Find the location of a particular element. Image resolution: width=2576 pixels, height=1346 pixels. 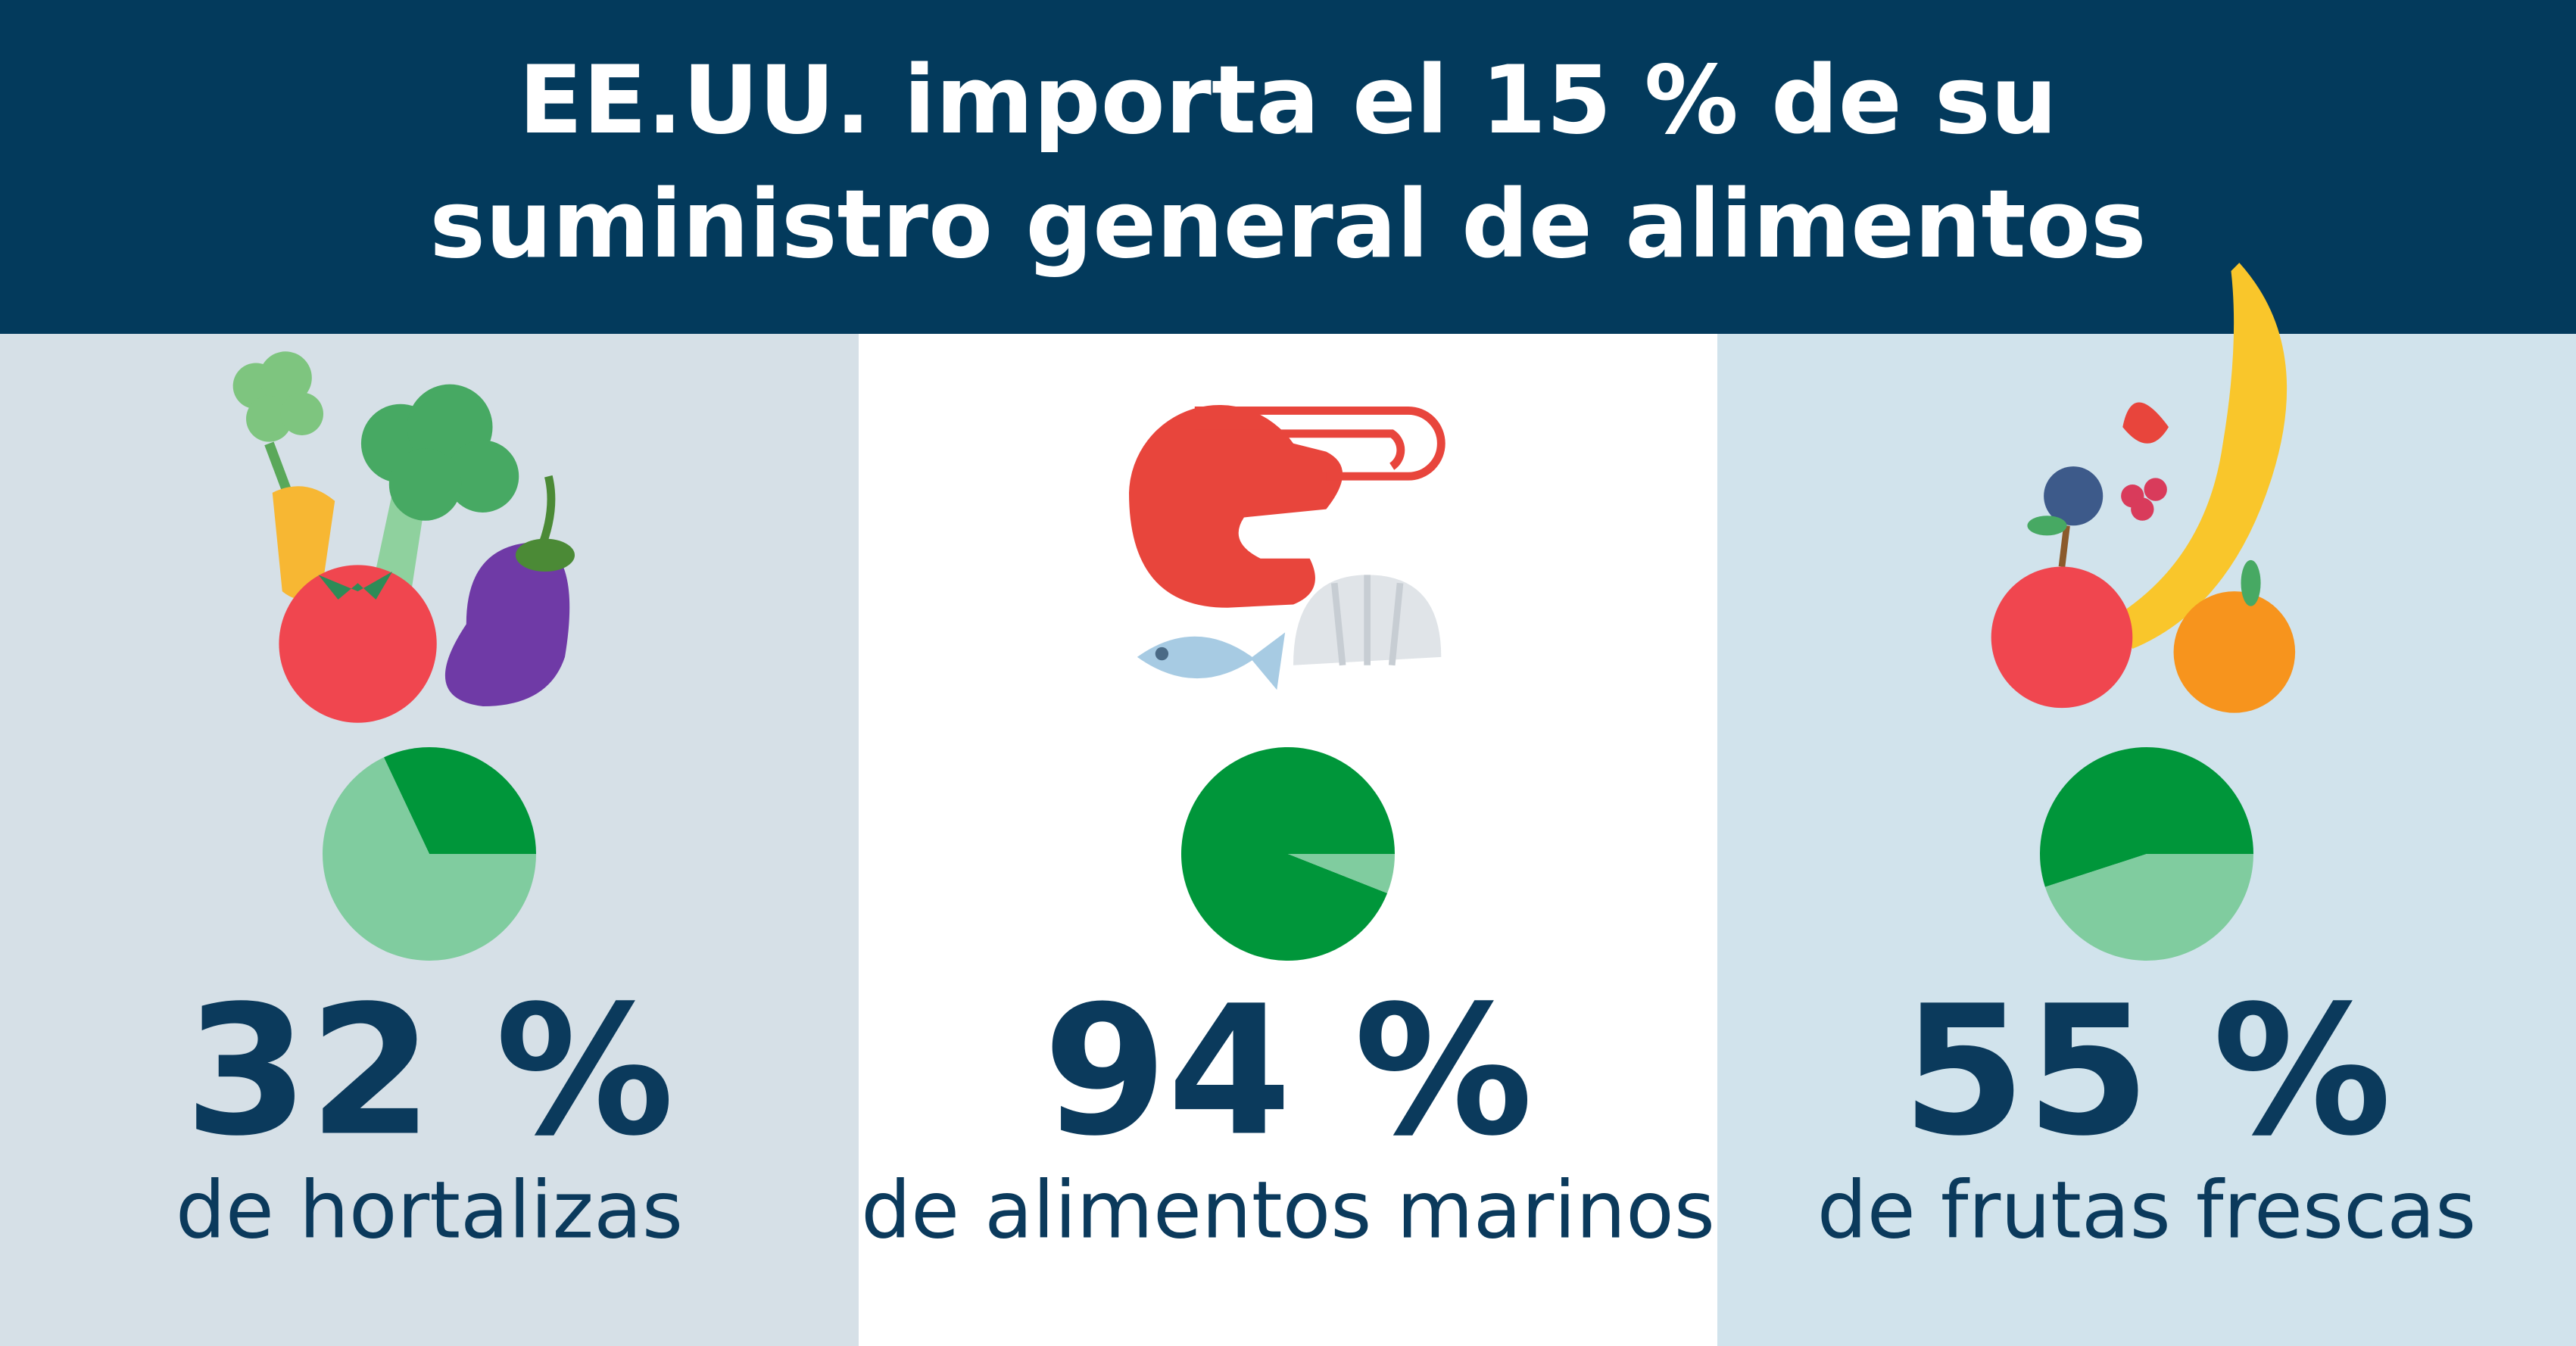

title-line: EE.UU. importa el 15 % de su is located at coordinates (1288, 100).